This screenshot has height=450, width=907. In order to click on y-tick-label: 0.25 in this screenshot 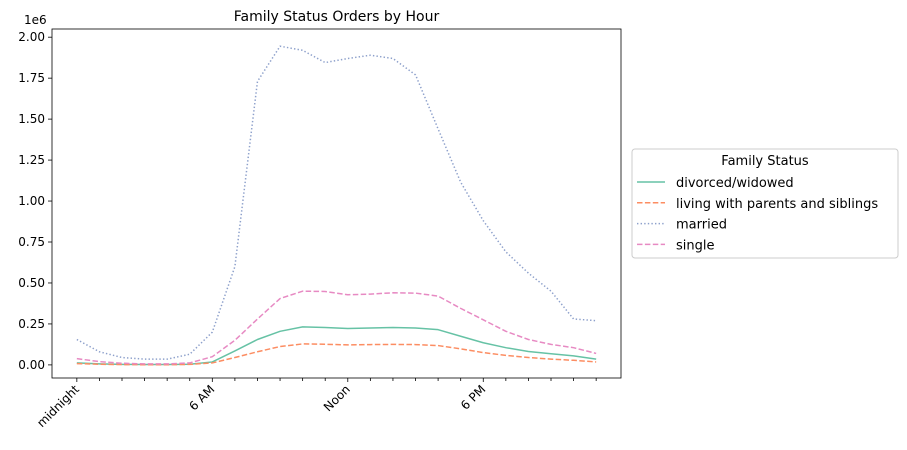, I will do `click(31, 324)`.